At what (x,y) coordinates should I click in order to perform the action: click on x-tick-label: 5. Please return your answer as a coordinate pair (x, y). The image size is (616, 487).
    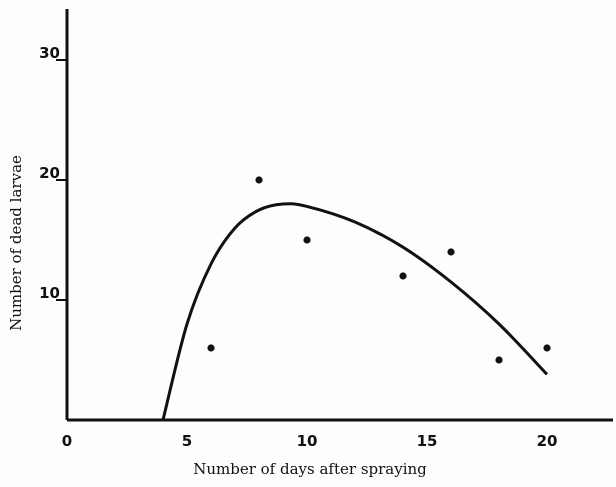
    Looking at the image, I should click on (187, 441).